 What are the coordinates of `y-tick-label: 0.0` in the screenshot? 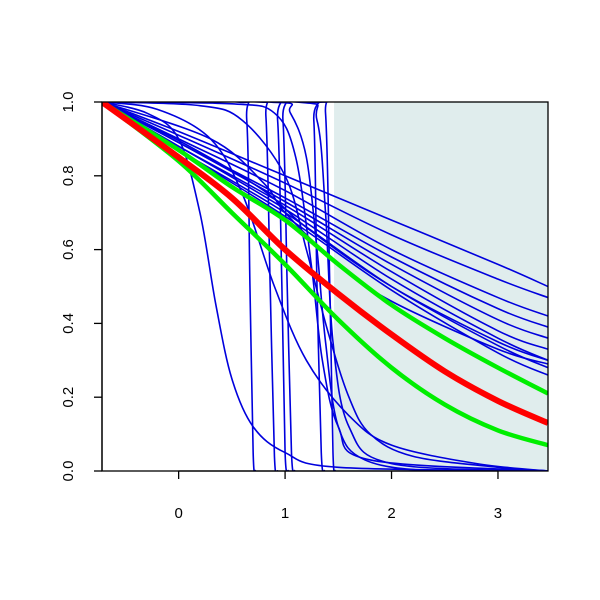 It's located at (68, 471).